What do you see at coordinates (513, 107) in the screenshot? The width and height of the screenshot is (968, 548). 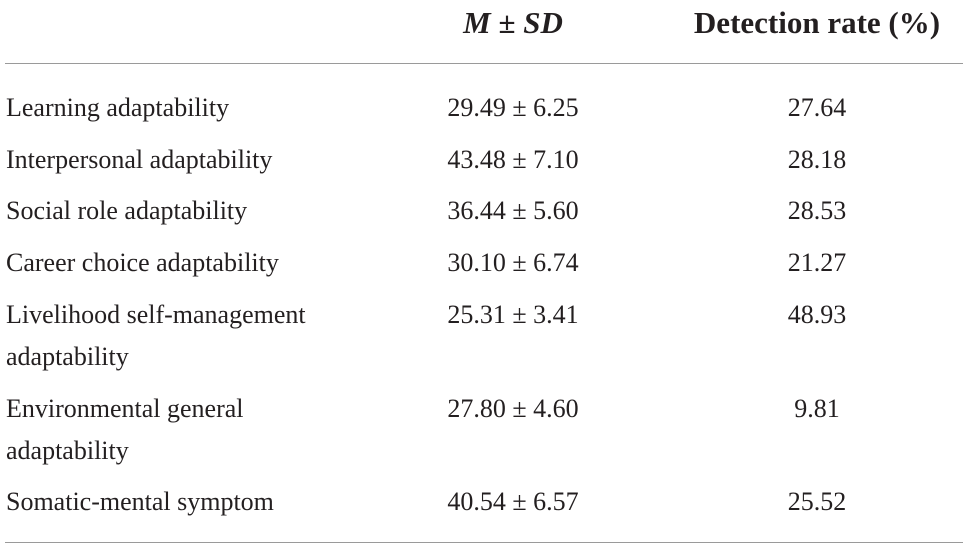 I see `row-mean-sd: 29.49 ± 6.25` at bounding box center [513, 107].